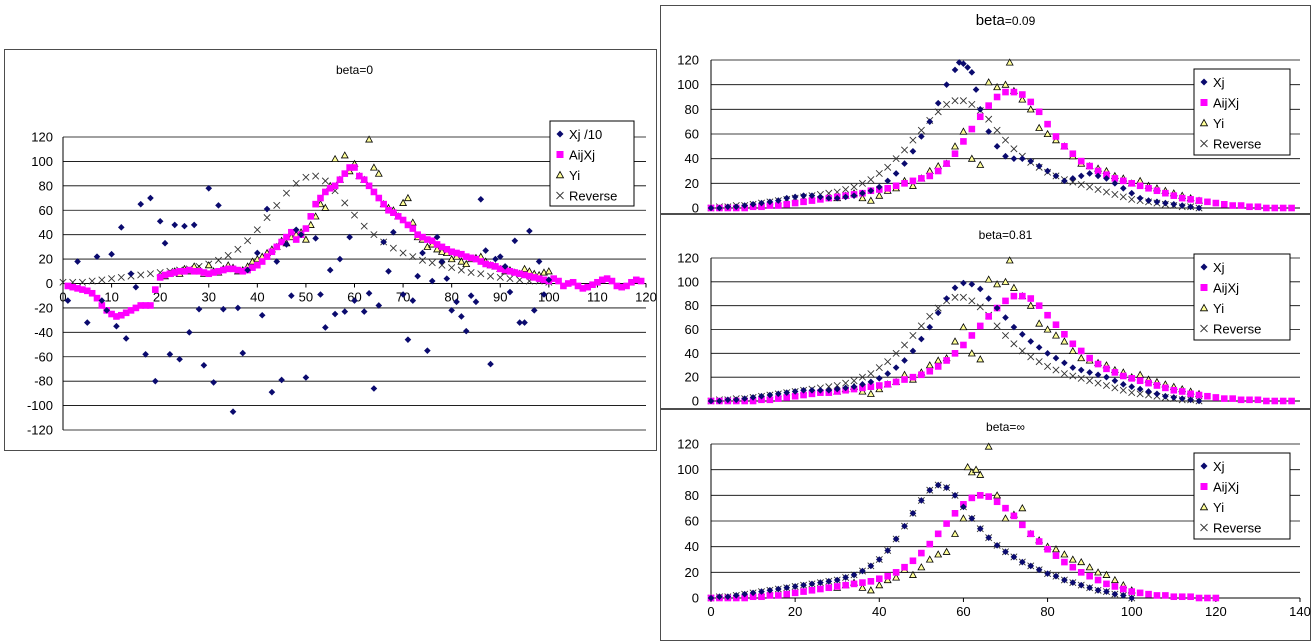 This screenshot has height=643, width=1314. What do you see at coordinates (357, 207) in the screenshot?
I see `series-yi` at bounding box center [357, 207].